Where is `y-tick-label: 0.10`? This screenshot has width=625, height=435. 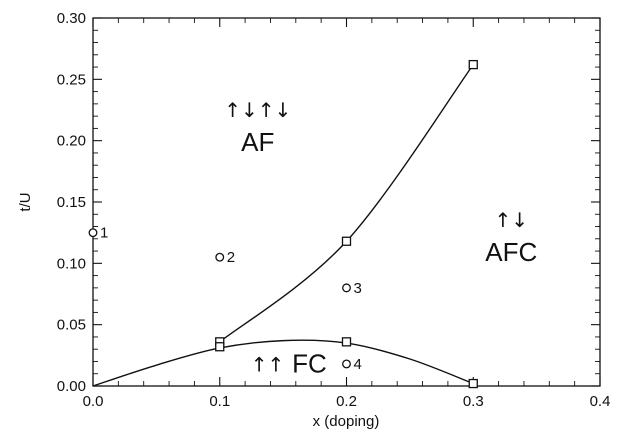 y-tick-label: 0.10 is located at coordinates (71, 263).